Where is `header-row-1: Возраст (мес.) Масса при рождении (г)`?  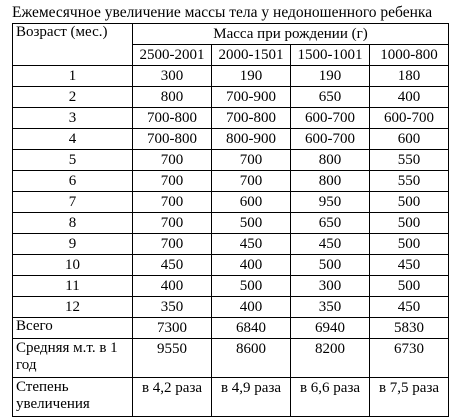
header-row-1: Возраст (мес.) Масса при рождении (г) is located at coordinates (231, 44).